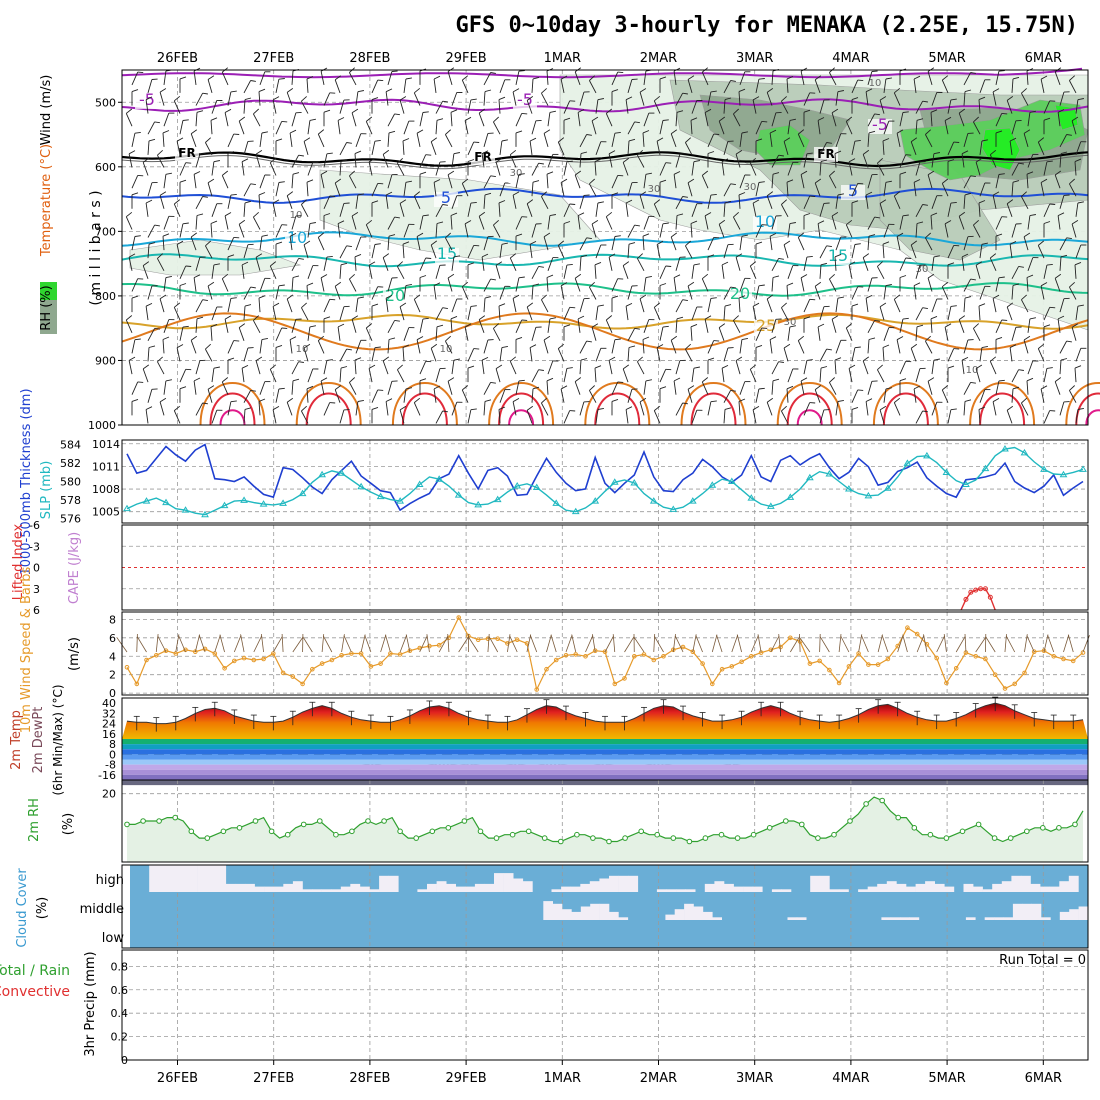 This screenshot has width=1100, height=1100. I want to click on cape-li-frame, so click(605, 567).